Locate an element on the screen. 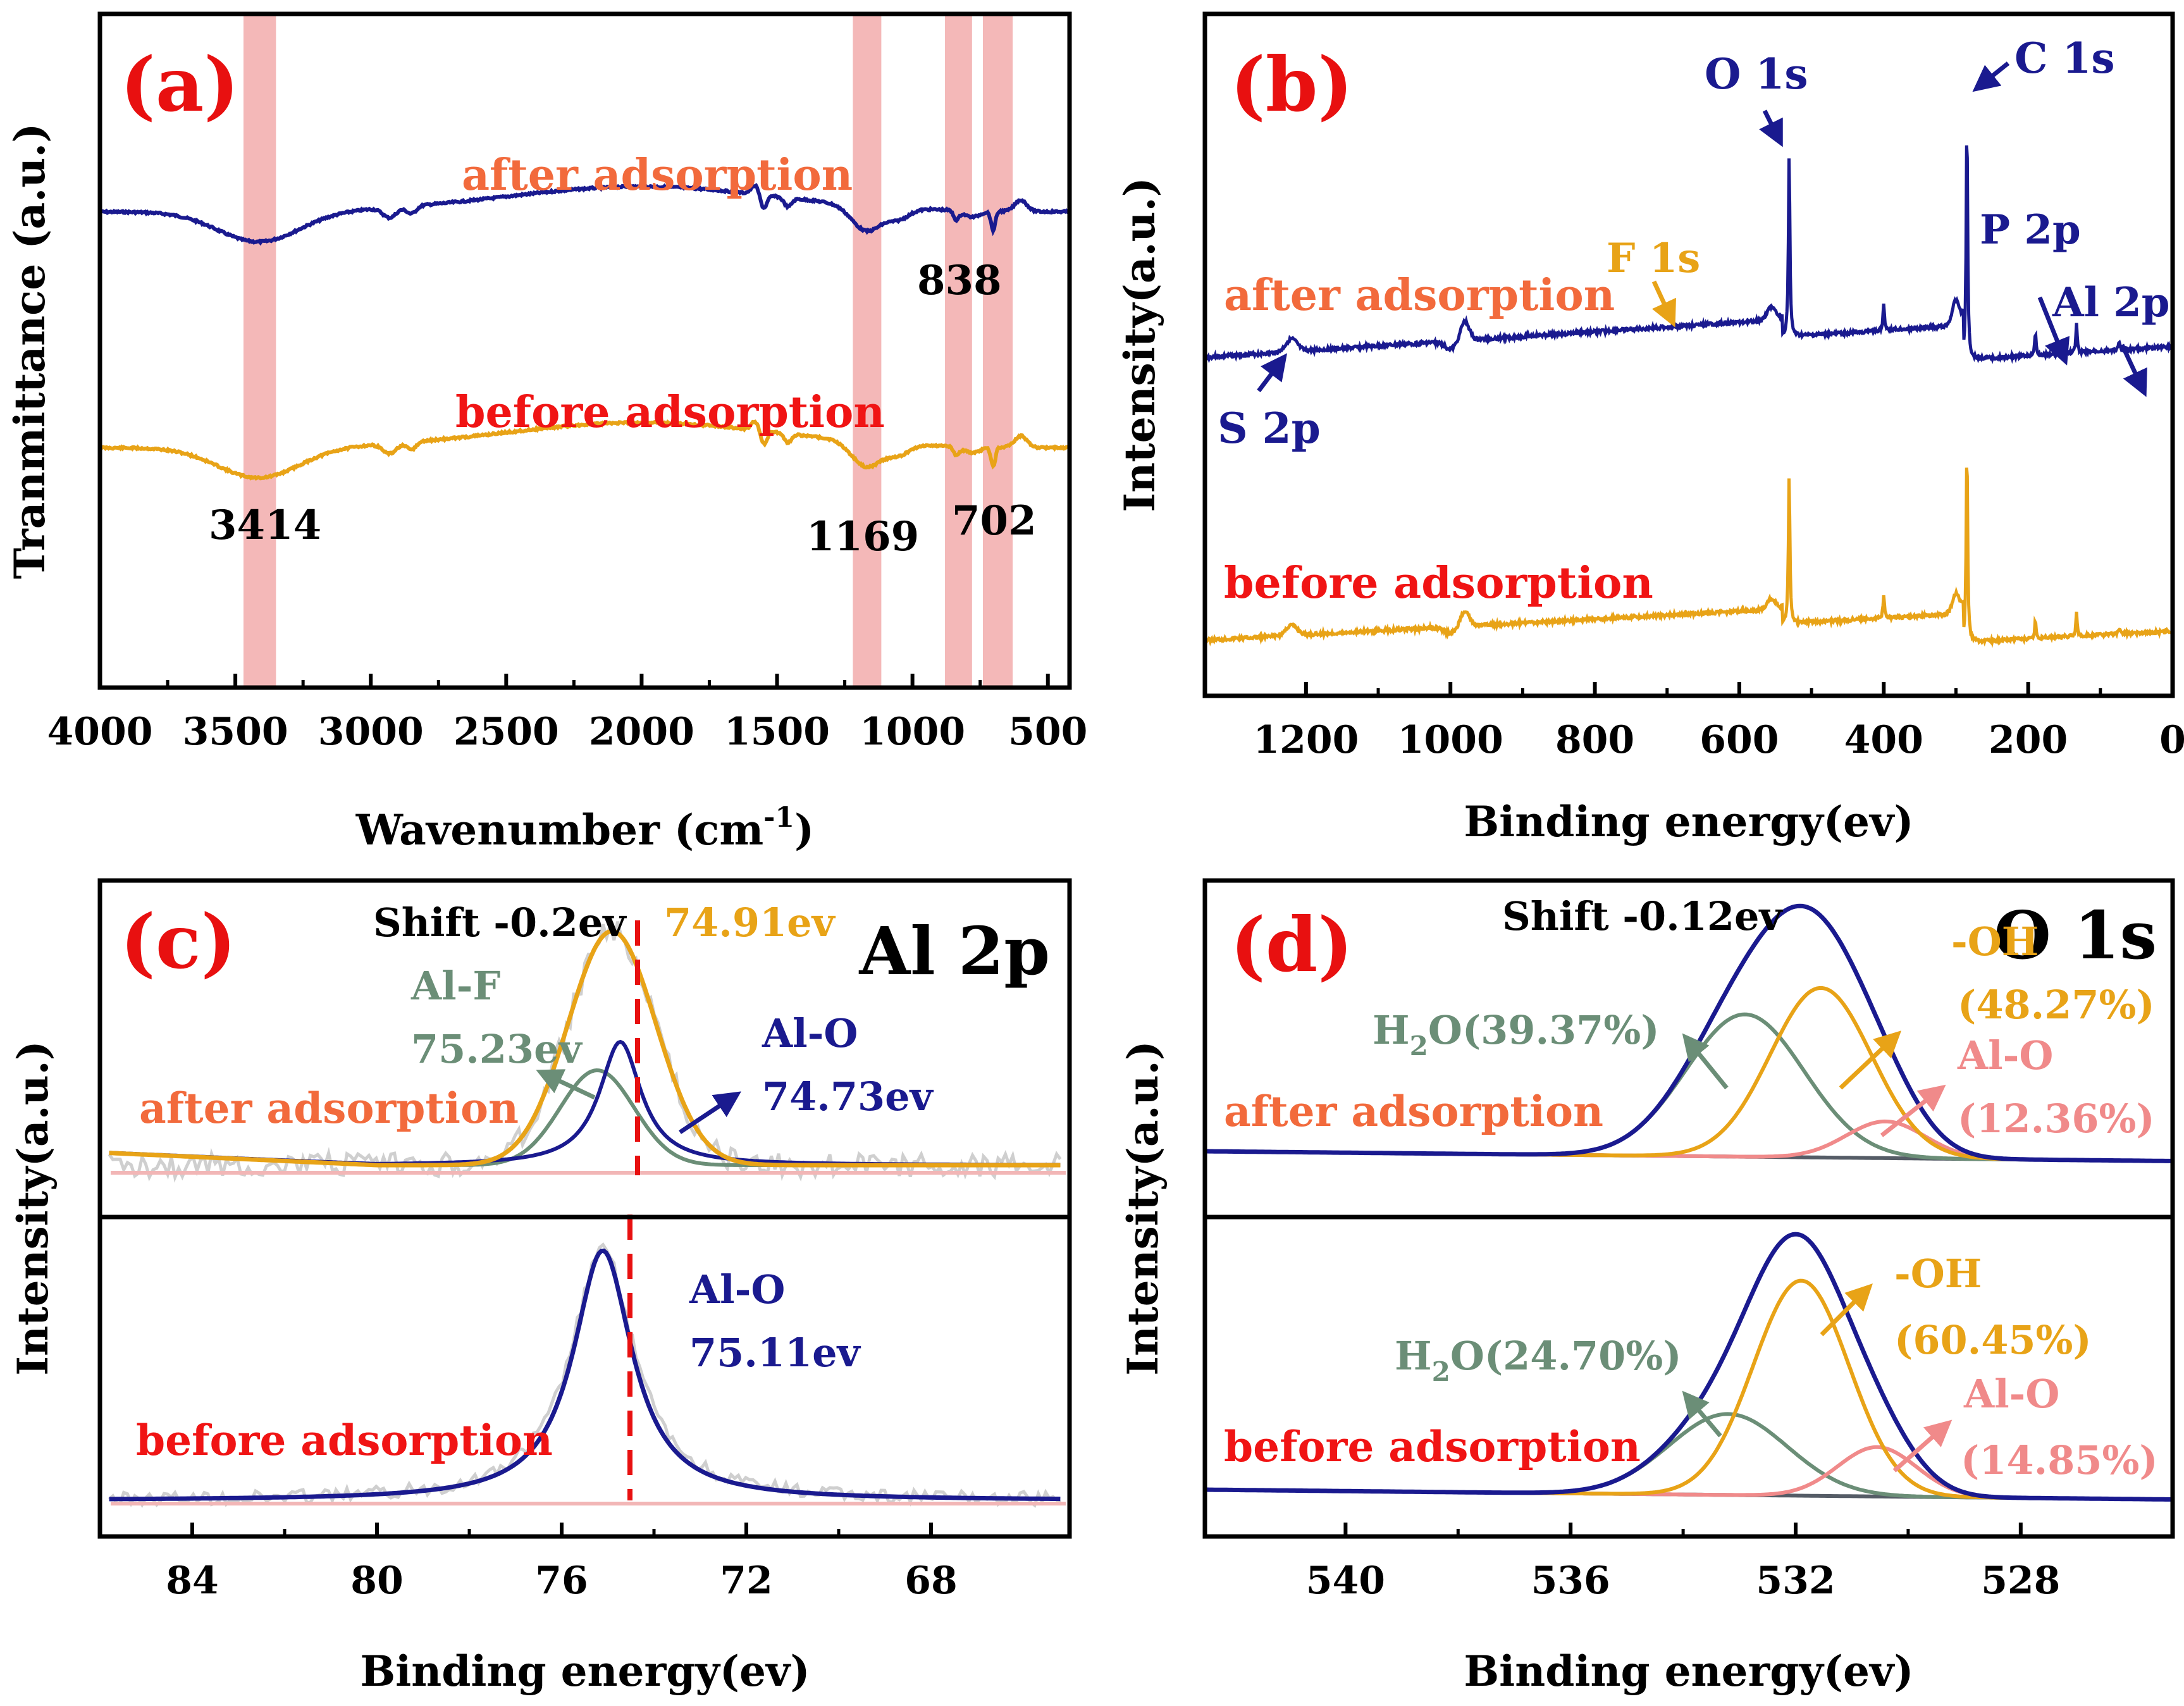 The width and height of the screenshot is (2184, 1706). x-tick-label: 84 is located at coordinates (192, 1581).